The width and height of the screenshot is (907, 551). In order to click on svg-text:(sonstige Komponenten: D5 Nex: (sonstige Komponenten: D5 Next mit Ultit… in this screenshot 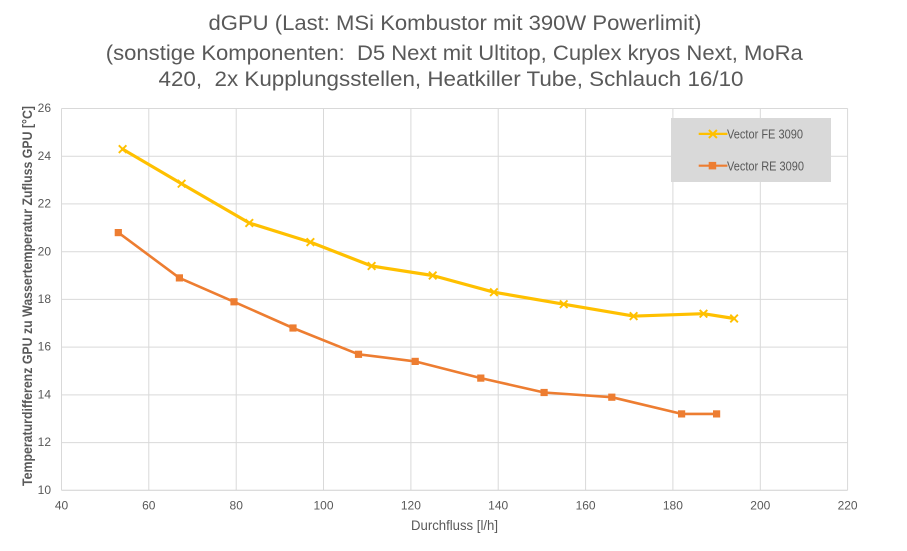, I will do `click(454, 53)`.